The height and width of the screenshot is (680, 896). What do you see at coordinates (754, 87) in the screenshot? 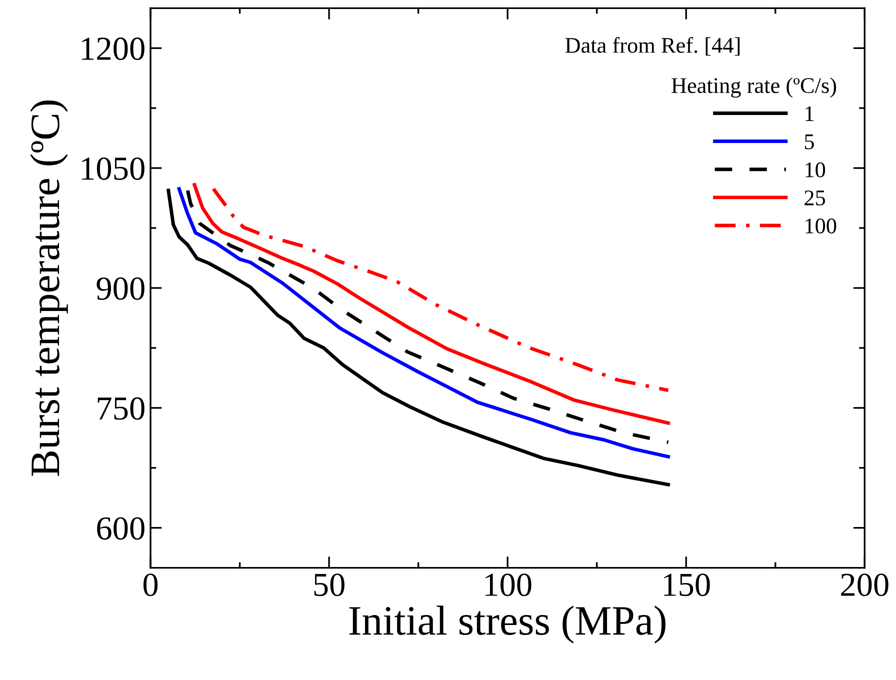
I see `legend-title: Heating rate (ºC/s)` at bounding box center [754, 87].